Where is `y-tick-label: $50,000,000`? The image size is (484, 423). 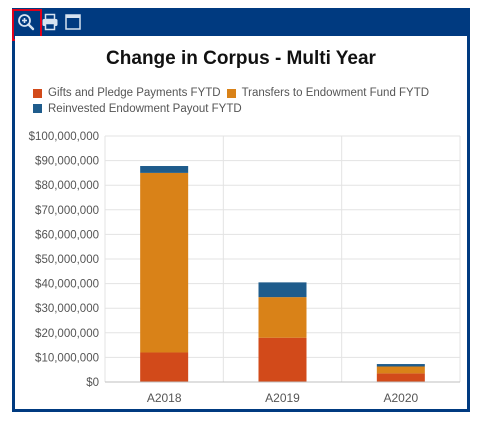
y-tick-label: $50,000,000 is located at coordinates (67, 260).